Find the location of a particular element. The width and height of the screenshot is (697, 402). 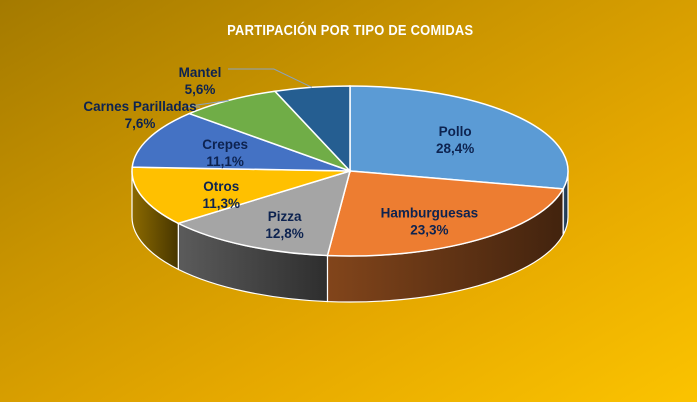

slice-hamburguesas is located at coordinates (445, 213).